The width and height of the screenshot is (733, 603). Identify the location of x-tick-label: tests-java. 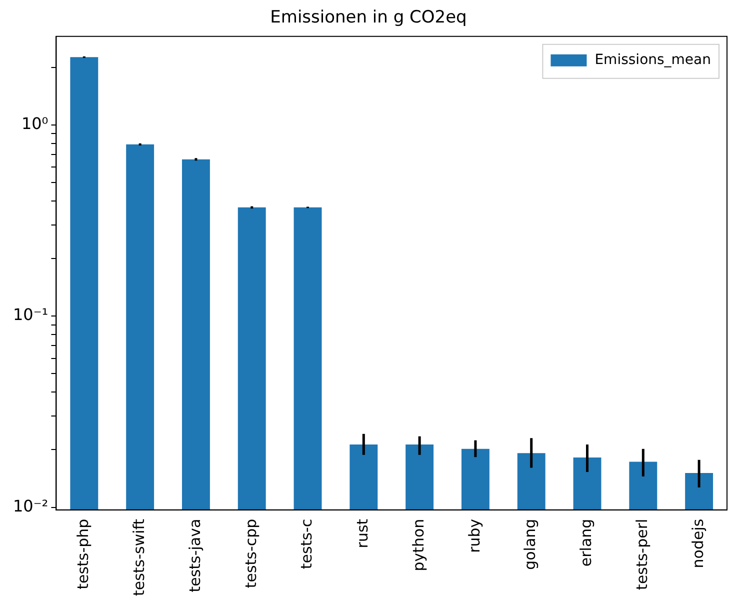
(195, 555).